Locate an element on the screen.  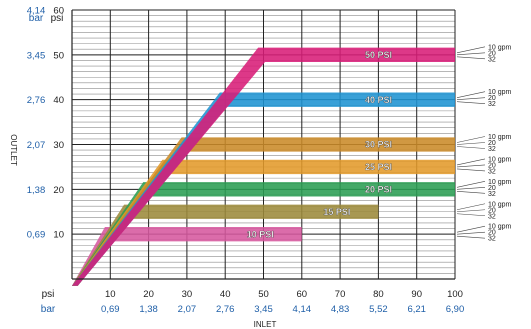
series-band-10-psi is located at coordinates (187, 256).